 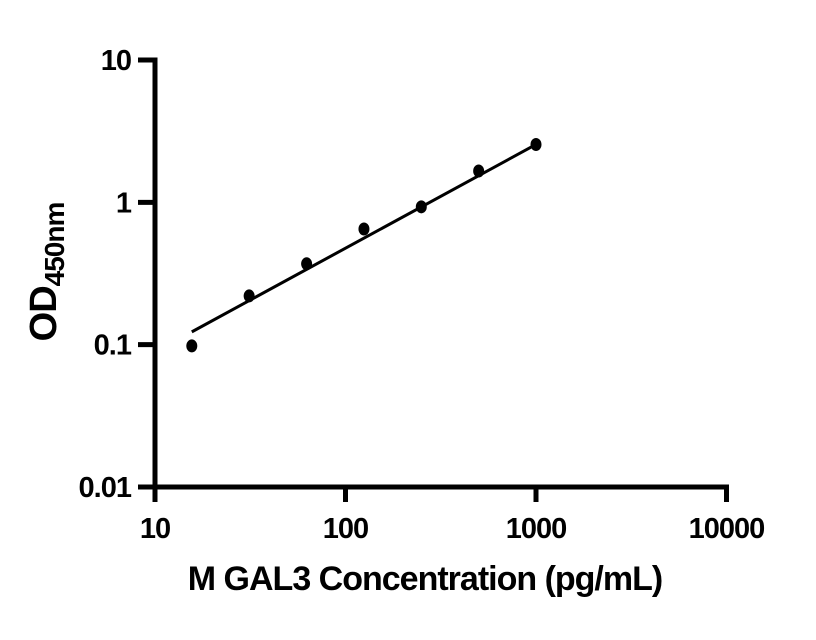 I want to click on x-tick-label: 10, so click(x=155, y=529).